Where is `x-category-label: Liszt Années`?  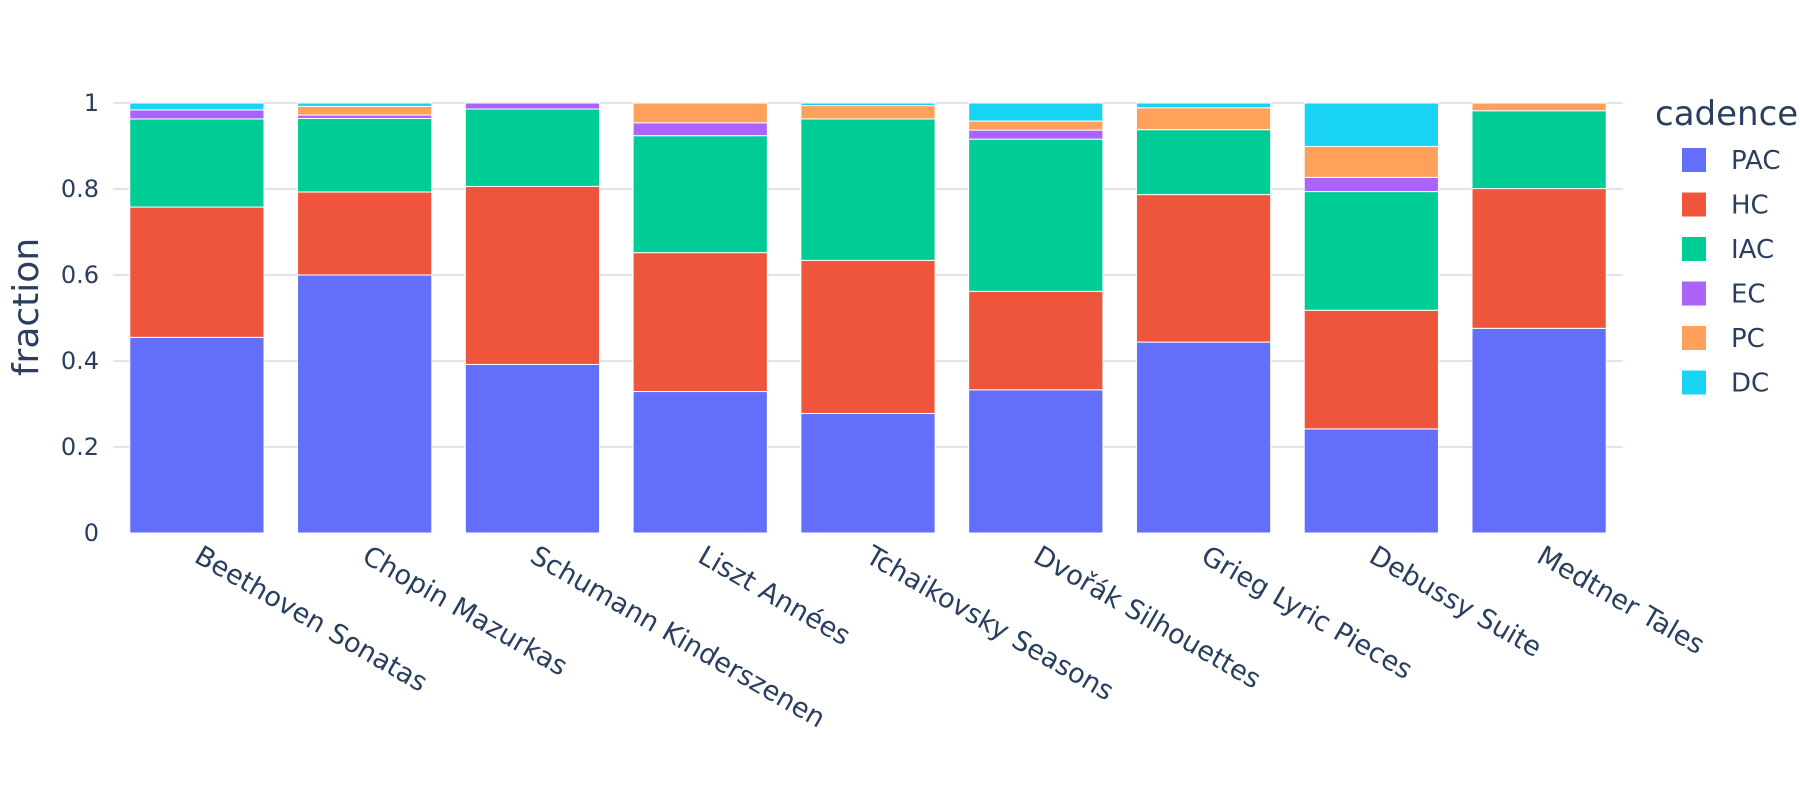 x-category-label: Liszt Années is located at coordinates (774, 596).